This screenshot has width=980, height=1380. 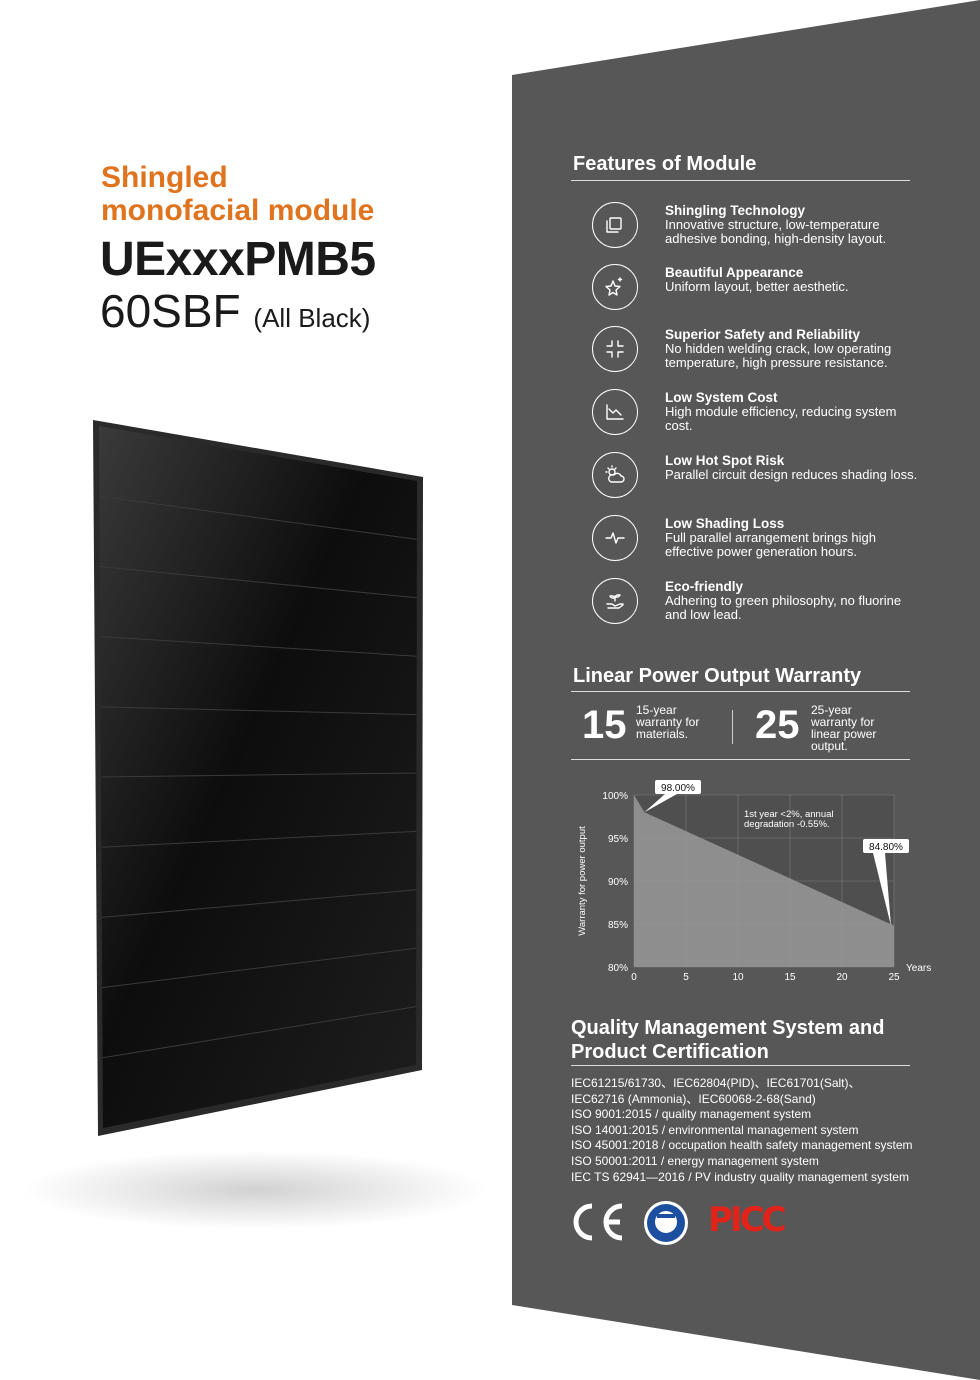 What do you see at coordinates (238, 259) in the screenshot?
I see `model-name: UExxxPMB5` at bounding box center [238, 259].